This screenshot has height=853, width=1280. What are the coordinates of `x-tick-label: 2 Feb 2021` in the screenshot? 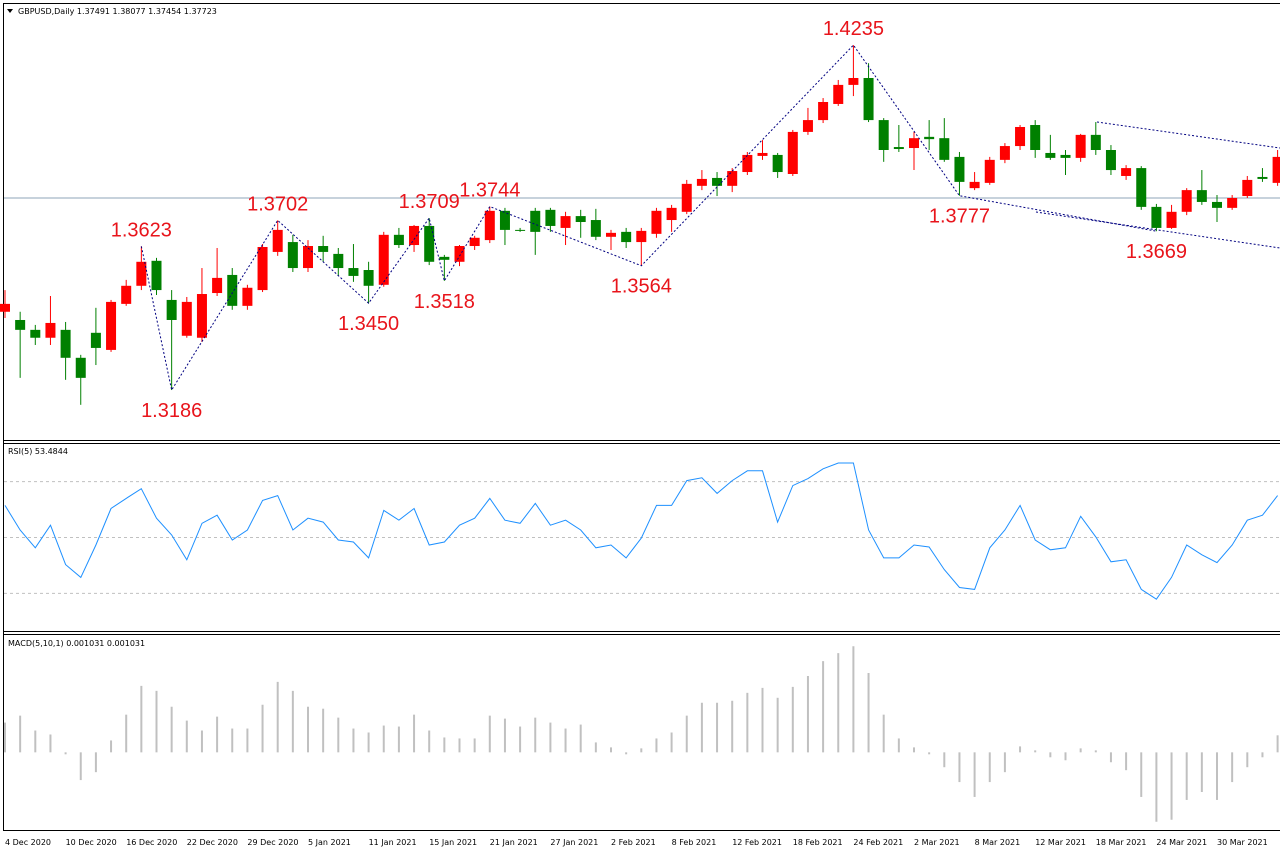 It's located at (633, 842).